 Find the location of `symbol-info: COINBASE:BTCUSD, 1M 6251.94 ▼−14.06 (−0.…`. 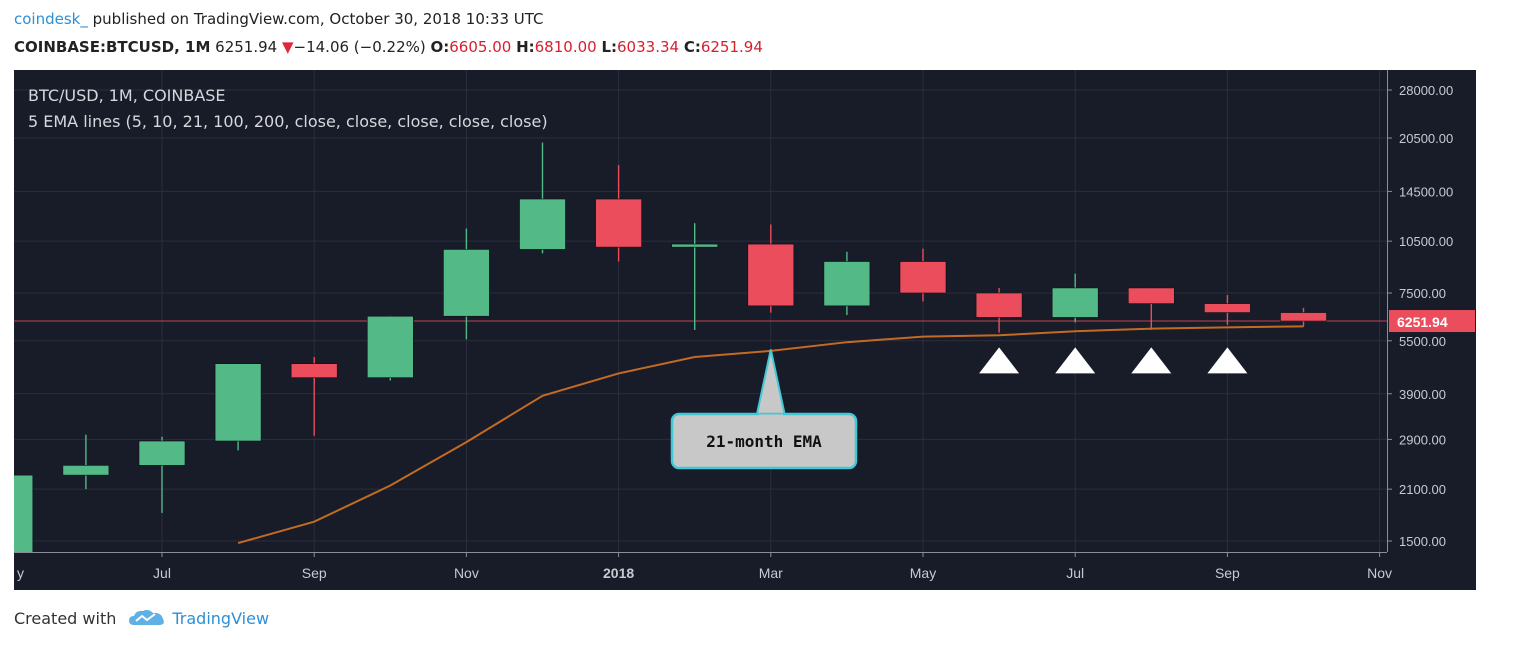

symbol-info: COINBASE:BTCUSD, 1M 6251.94 ▼−14.06 (−0.… is located at coordinates (388, 47).